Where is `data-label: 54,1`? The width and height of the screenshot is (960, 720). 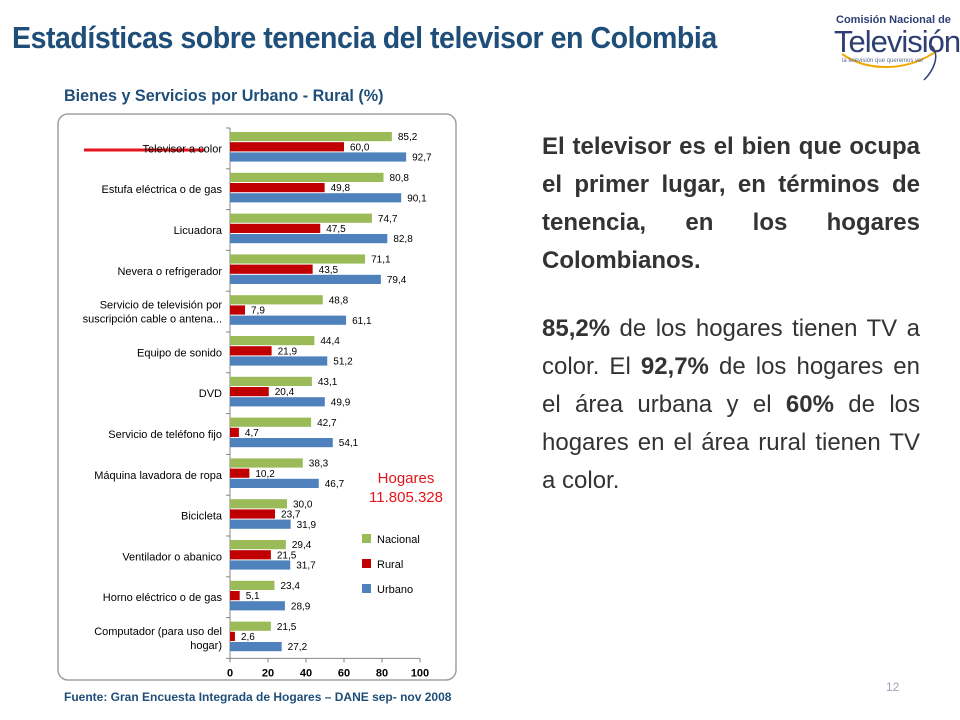 data-label: 54,1 is located at coordinates (349, 443).